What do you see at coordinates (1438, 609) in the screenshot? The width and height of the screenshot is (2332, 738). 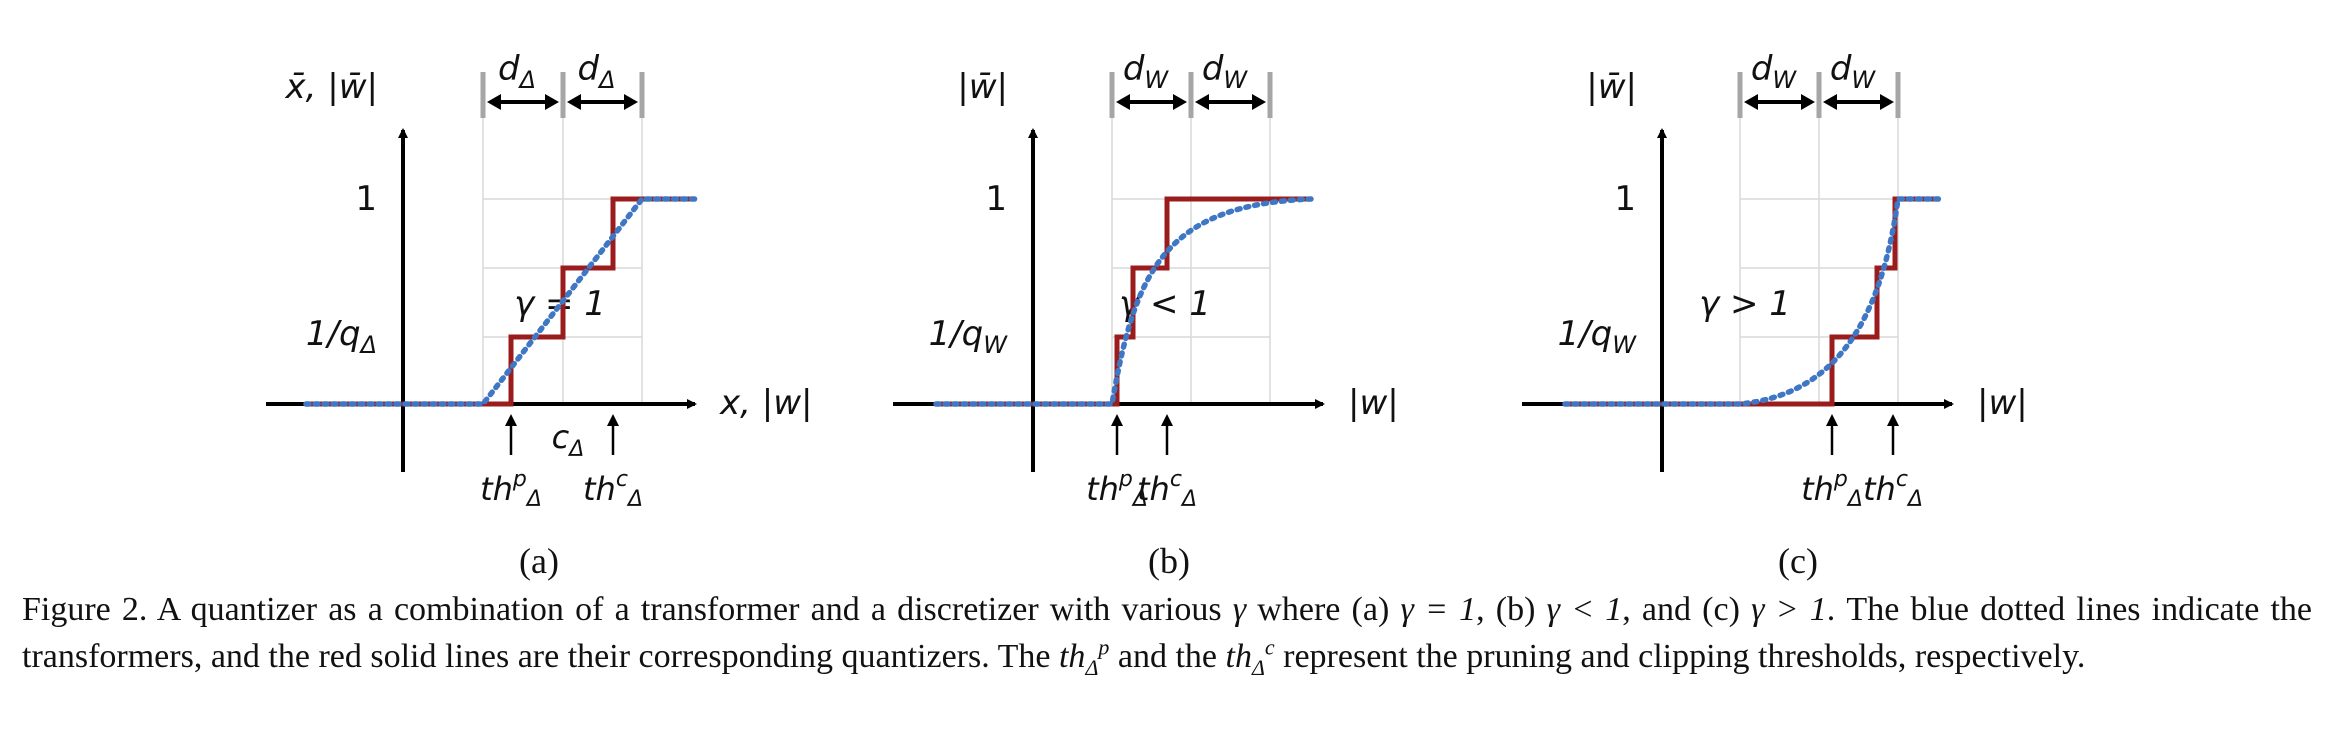 I see `caption-cond-a: γ = 1` at bounding box center [1438, 609].